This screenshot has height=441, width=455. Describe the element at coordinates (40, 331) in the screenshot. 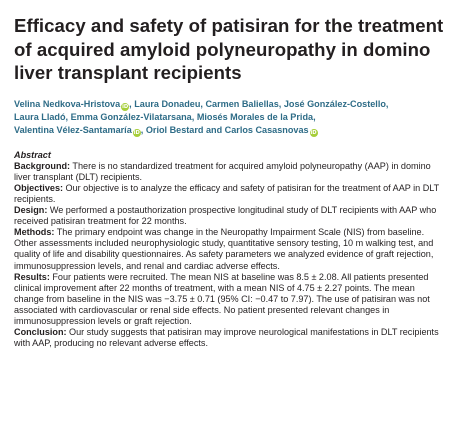

I see `abstract-section-label: Conclusion:` at that location.